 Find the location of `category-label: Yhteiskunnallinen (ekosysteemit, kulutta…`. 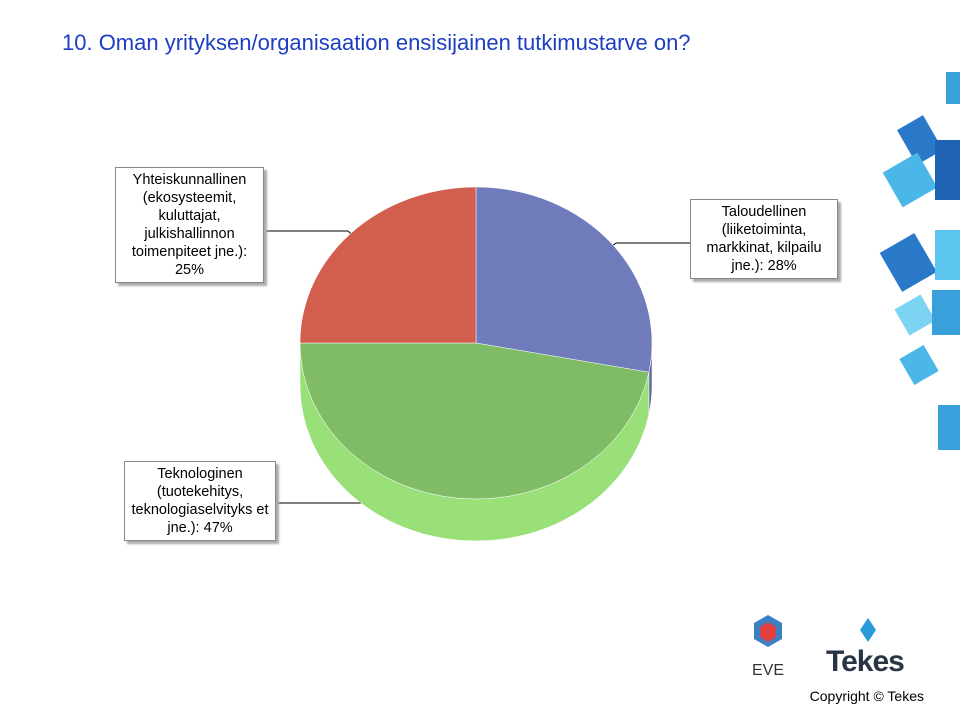

category-label: Yhteiskunnallinen (ekosysteemit, kulutta… is located at coordinates (189, 216).